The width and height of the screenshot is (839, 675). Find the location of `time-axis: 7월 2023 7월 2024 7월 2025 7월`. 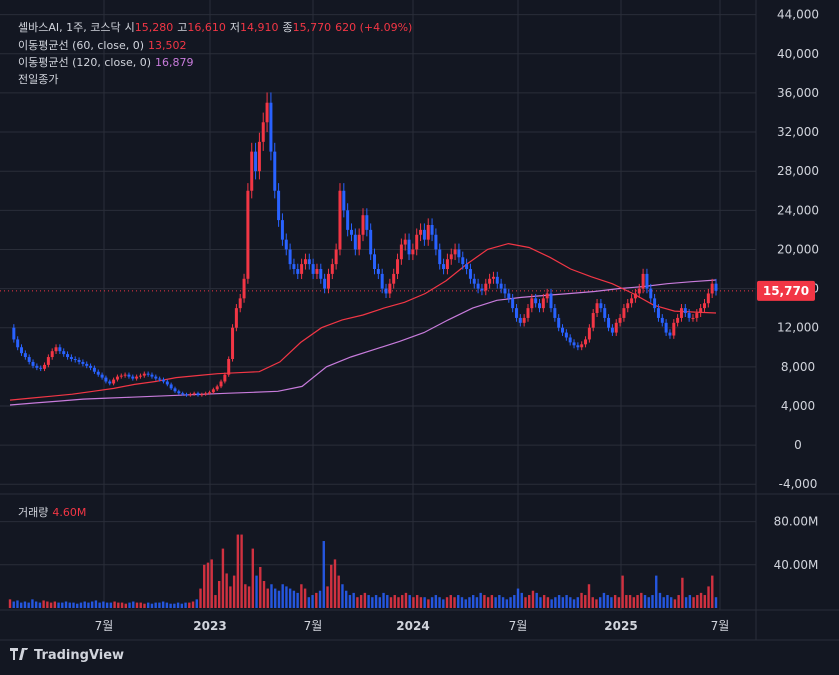

time-axis: 7월 2023 7월 2024 7월 2025 7월 is located at coordinates (412, 626).